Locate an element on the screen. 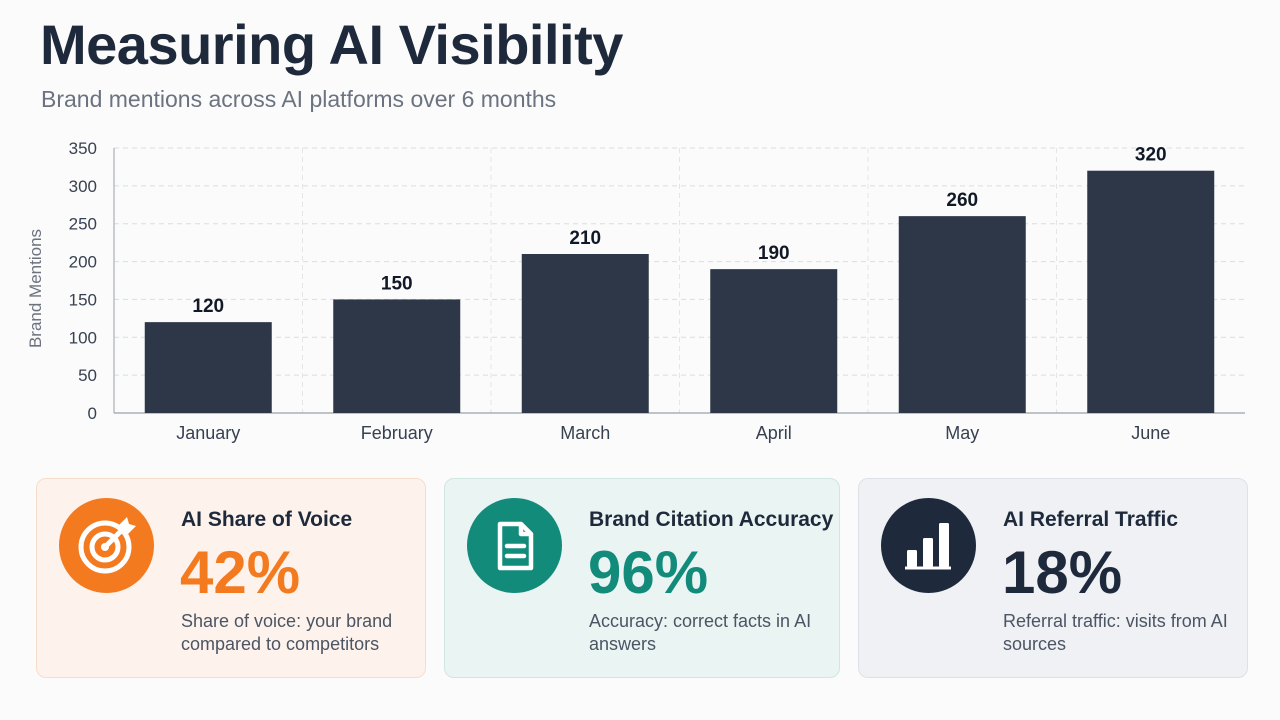 This screenshot has height=720, width=1280. card-value: 96% is located at coordinates (648, 572).